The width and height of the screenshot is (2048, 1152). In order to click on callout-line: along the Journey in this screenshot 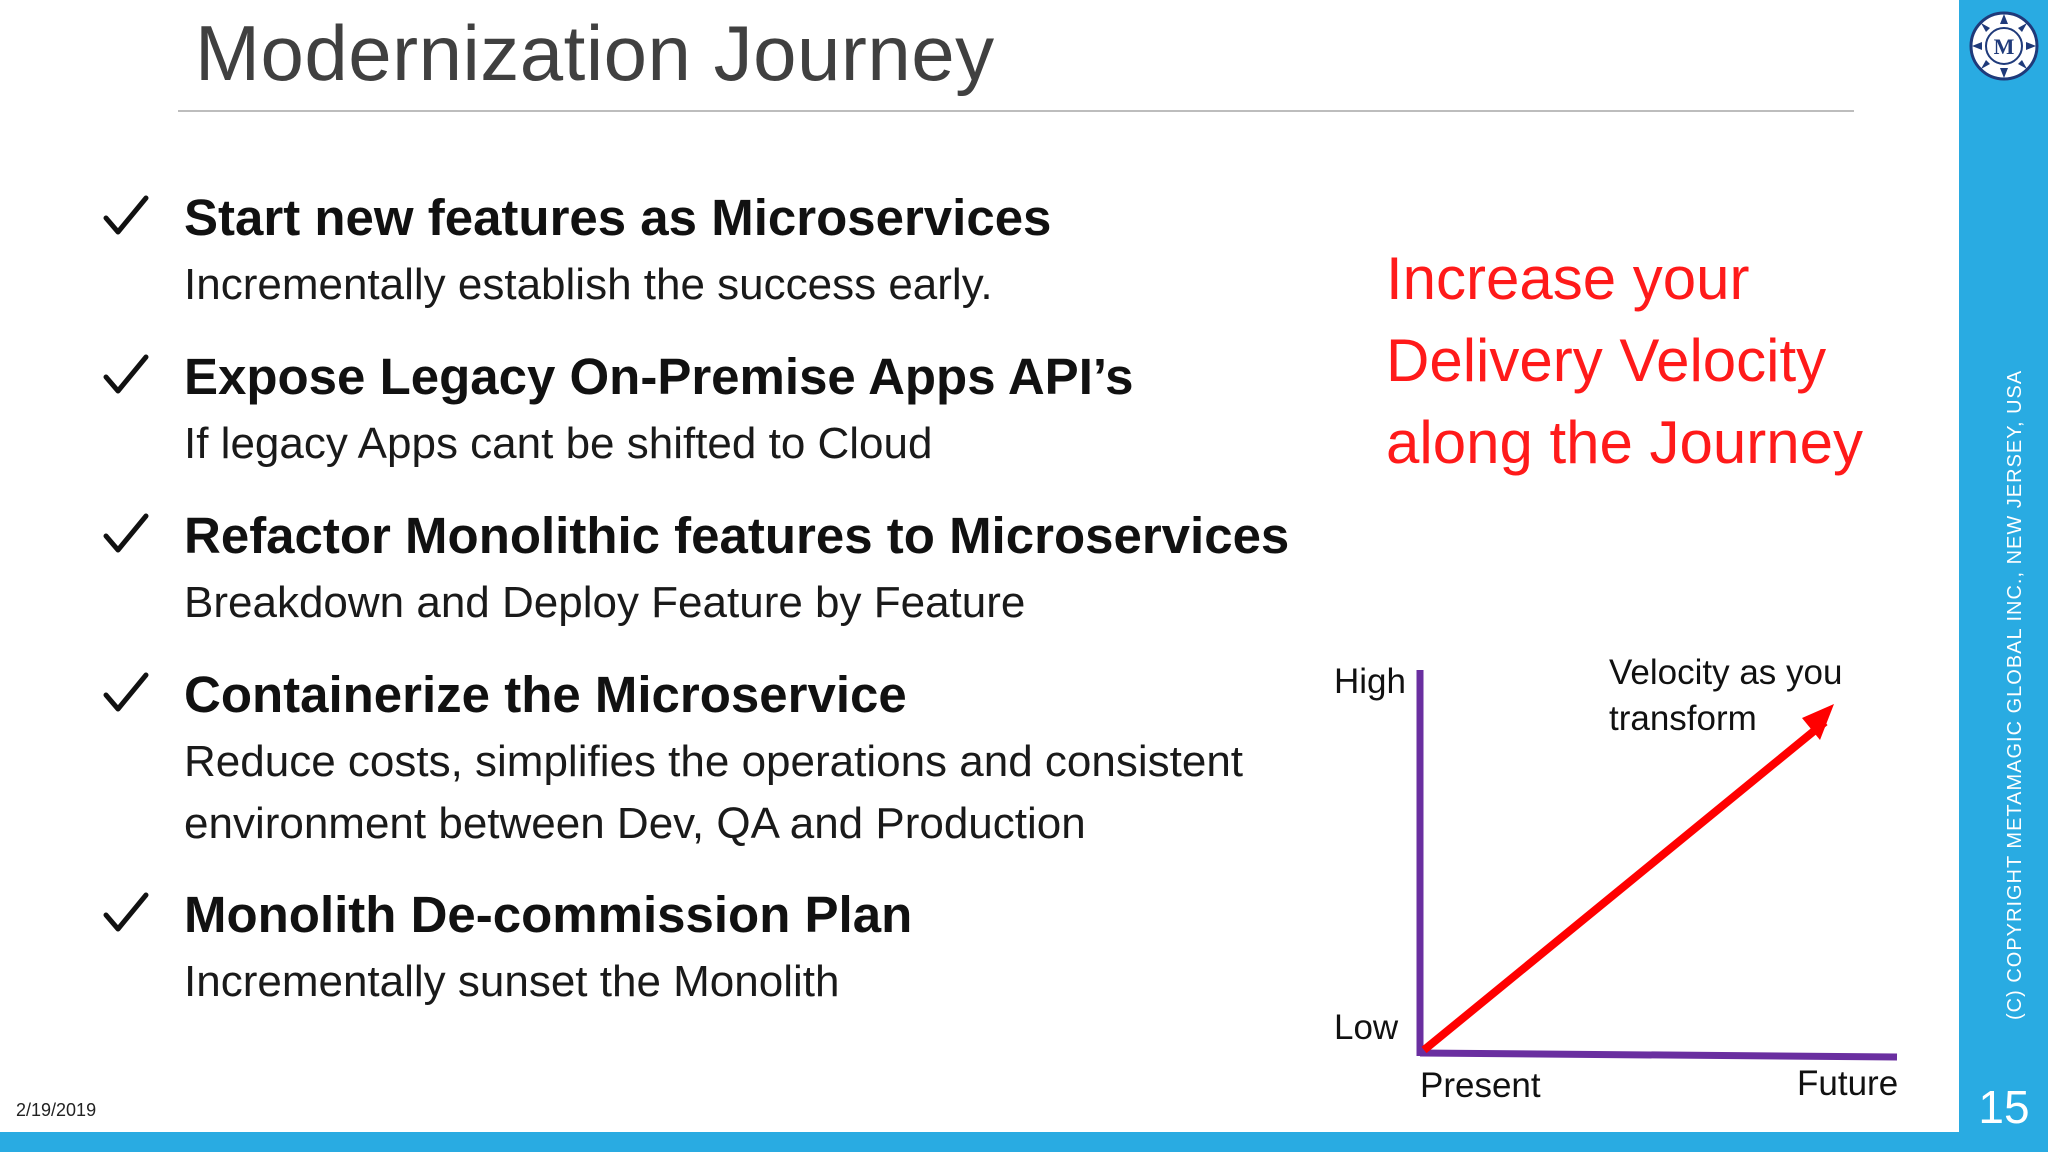, I will do `click(1625, 442)`.